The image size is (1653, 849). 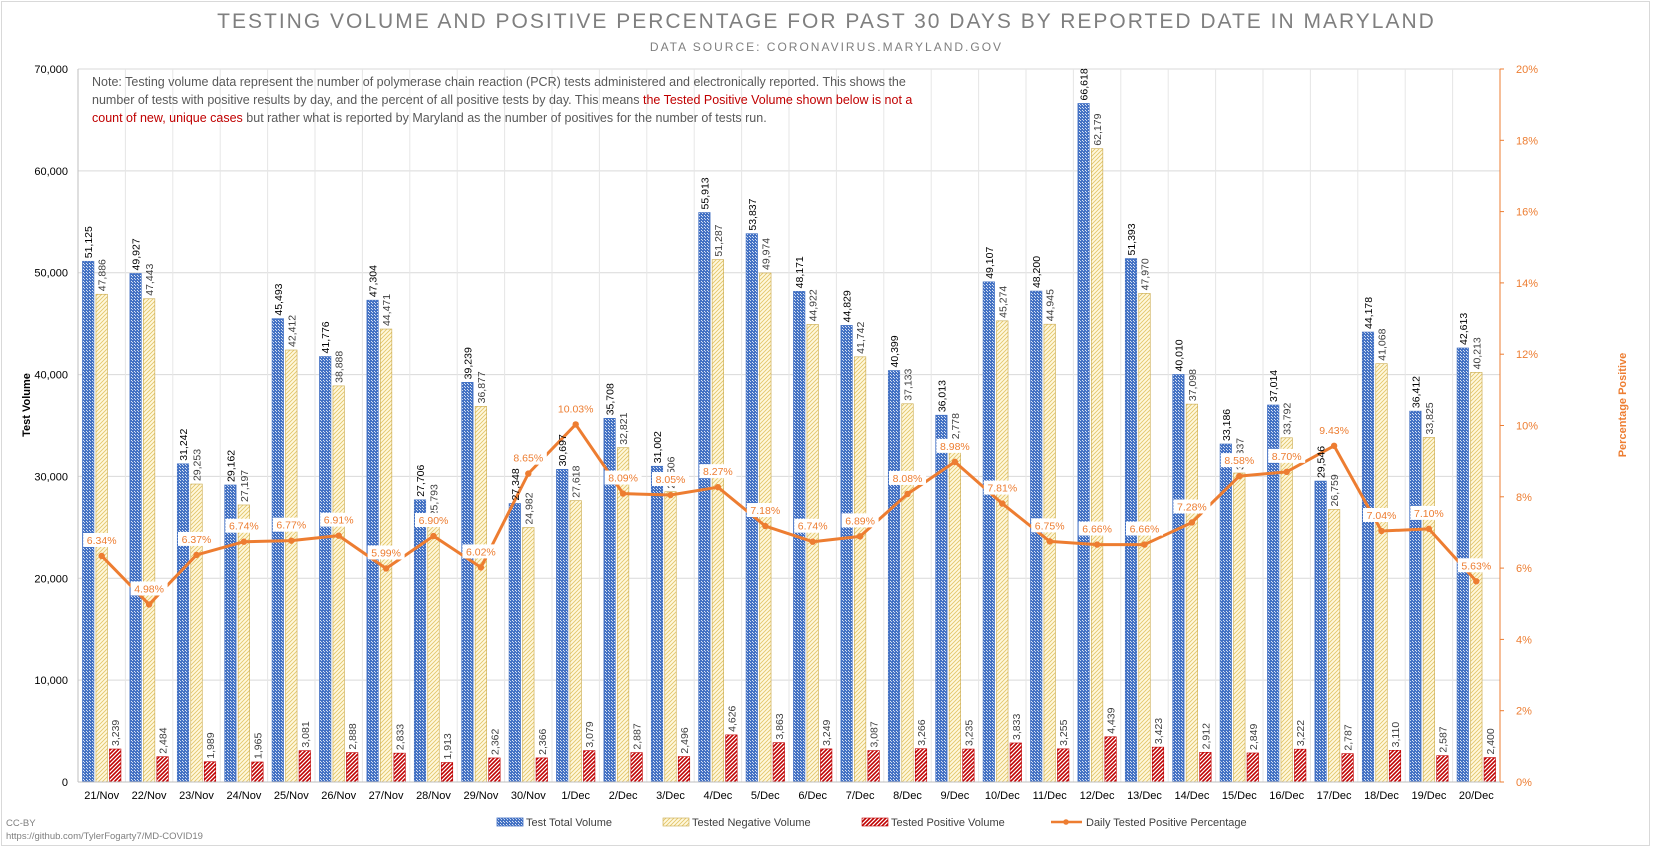 What do you see at coordinates (231, 466) in the screenshot?
I see `label-total: 29,162` at bounding box center [231, 466].